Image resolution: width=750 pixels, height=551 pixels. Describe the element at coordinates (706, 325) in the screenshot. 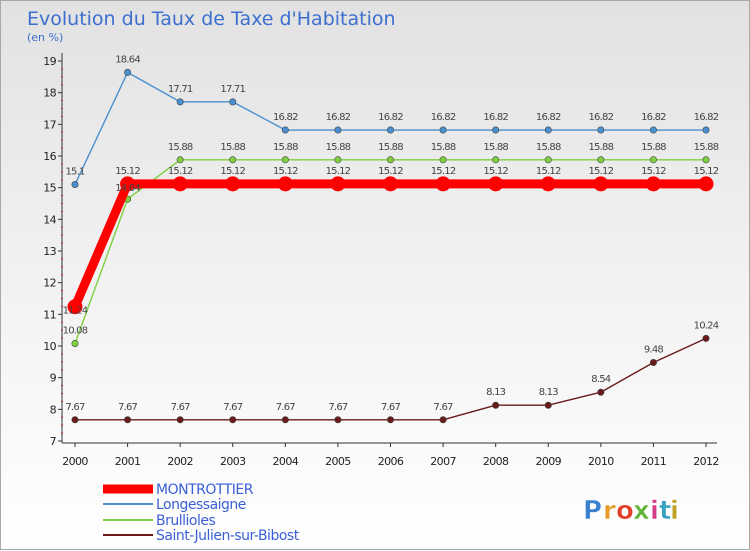

I see `data-label: 10.24` at that location.